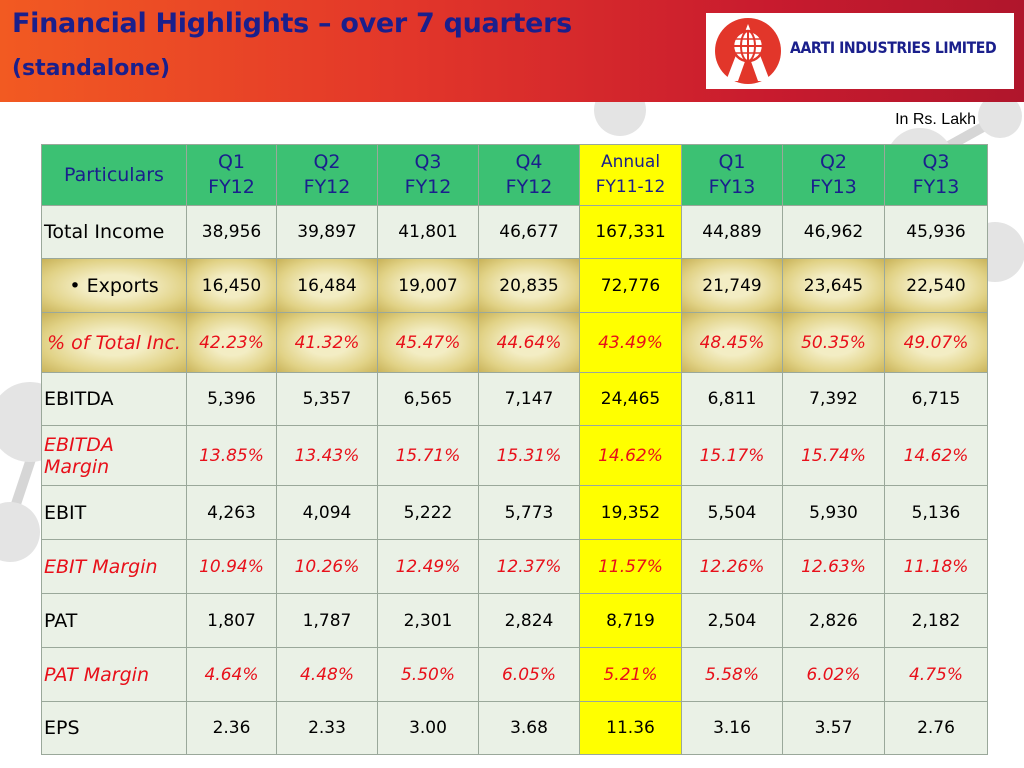 The height and width of the screenshot is (768, 1024). I want to click on table-cell-annual: 43.49%, so click(630, 342).